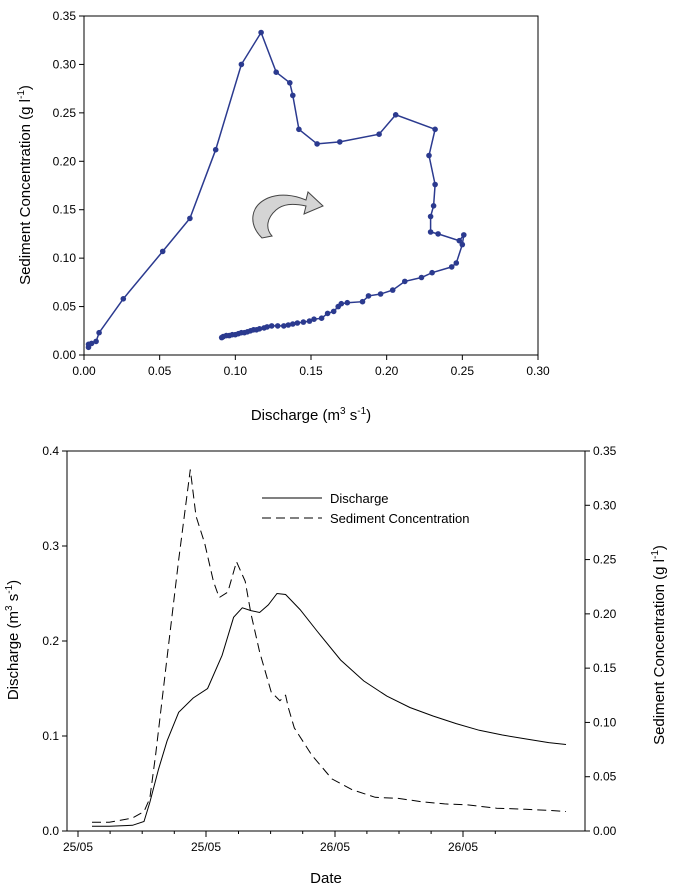 The width and height of the screenshot is (681, 894). What do you see at coordinates (605, 777) in the screenshot?
I see `y-right-tick-label: 0.05` at bounding box center [605, 777].